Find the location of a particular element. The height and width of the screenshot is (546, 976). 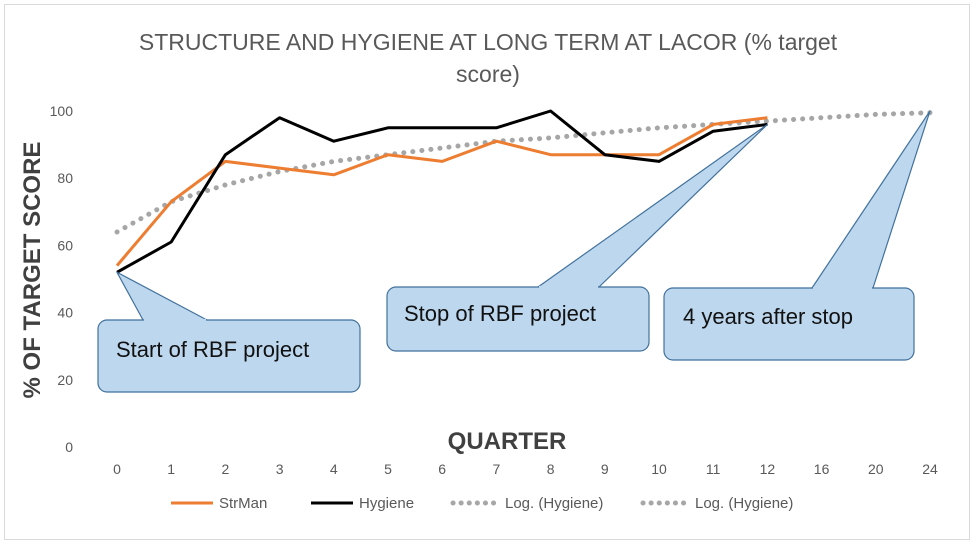

callout-text: 4 years after stop is located at coordinates (768, 316).